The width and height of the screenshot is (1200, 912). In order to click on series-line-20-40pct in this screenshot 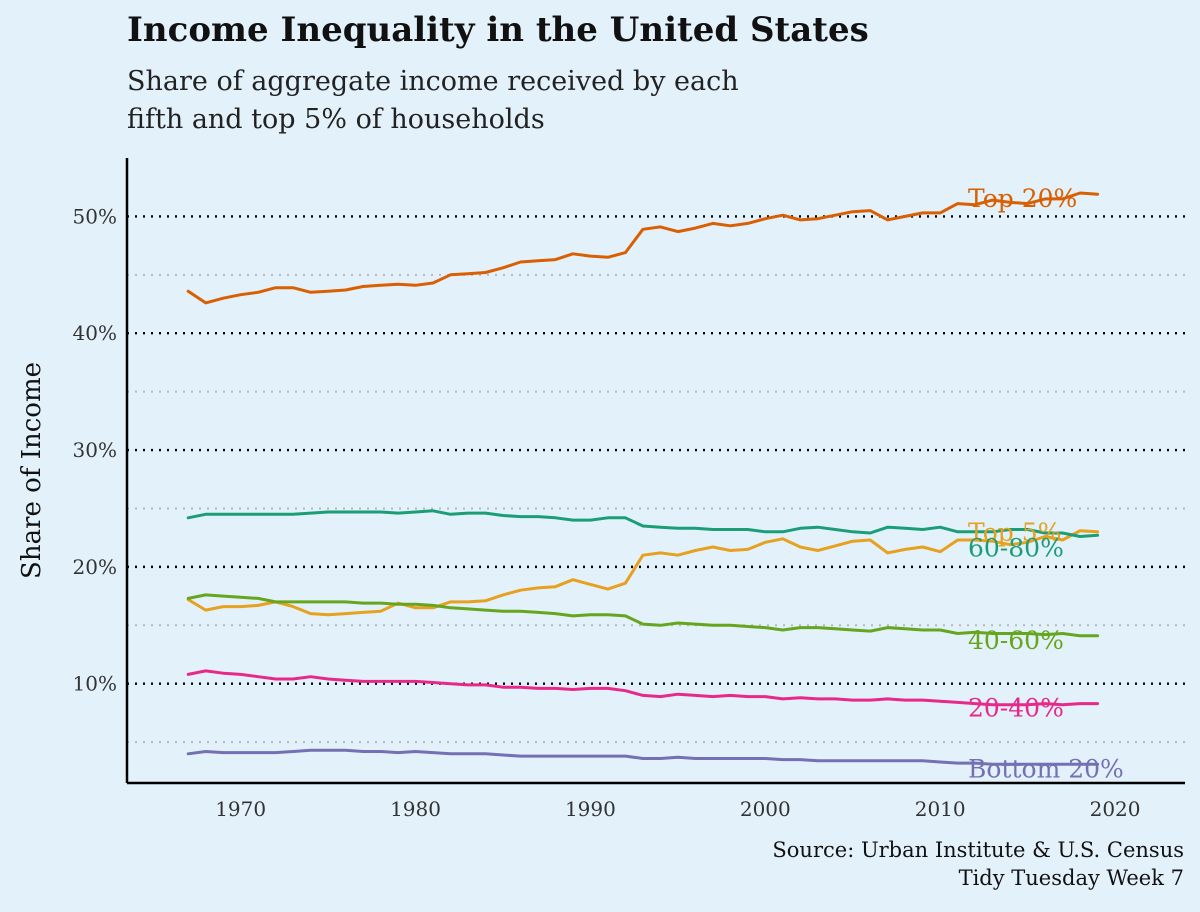, I will do `click(643, 688)`.